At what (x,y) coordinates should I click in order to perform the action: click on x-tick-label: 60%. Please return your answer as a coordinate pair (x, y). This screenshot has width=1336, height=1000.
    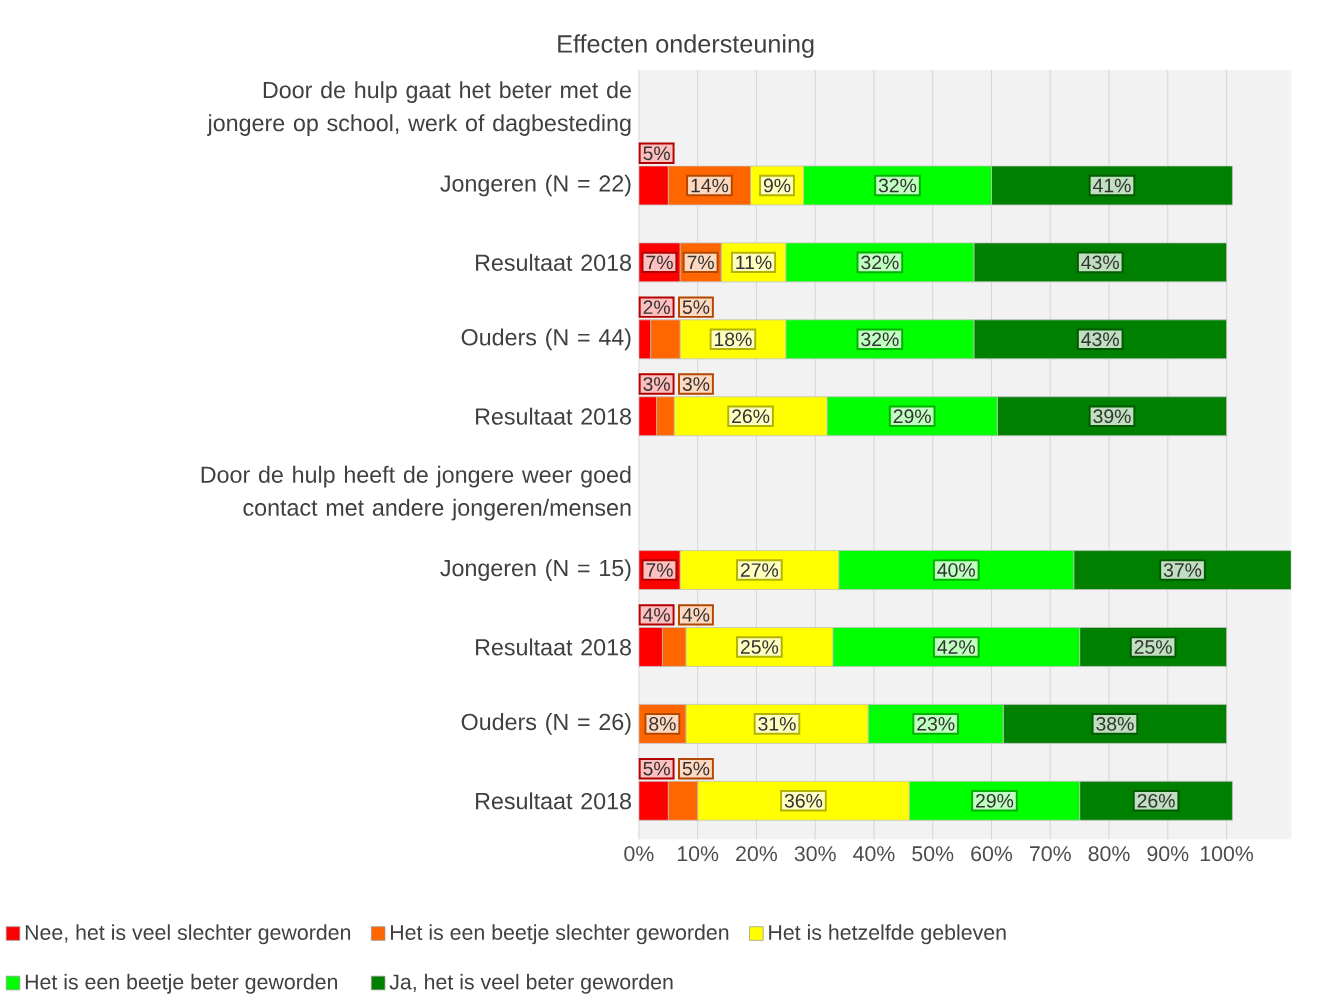
    Looking at the image, I should click on (992, 854).